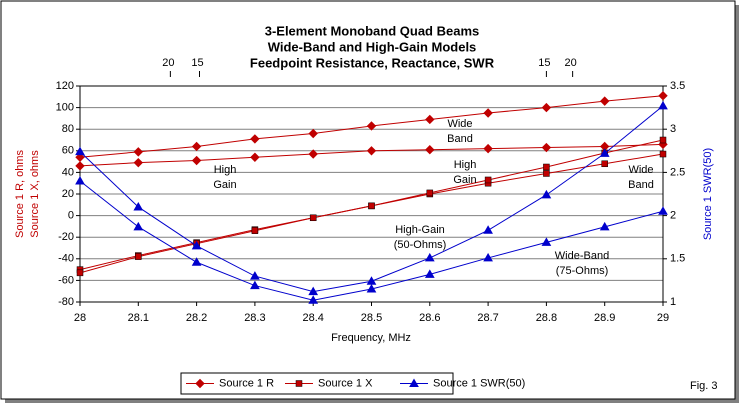 Image resolution: width=744 pixels, height=407 pixels. I want to click on x-tick-label: 28.6, so click(429, 318).